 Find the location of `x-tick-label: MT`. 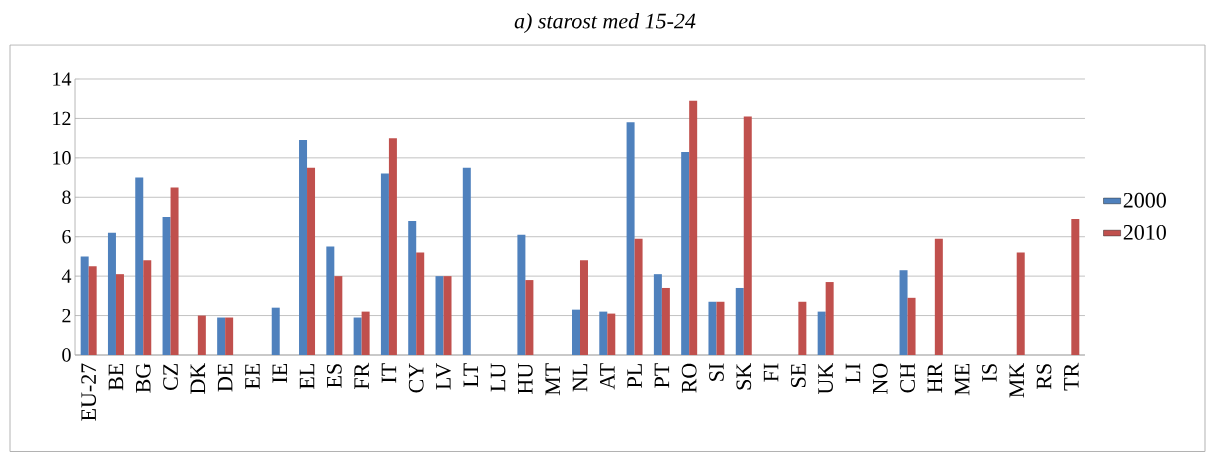

x-tick-label: MT is located at coordinates (552, 379).